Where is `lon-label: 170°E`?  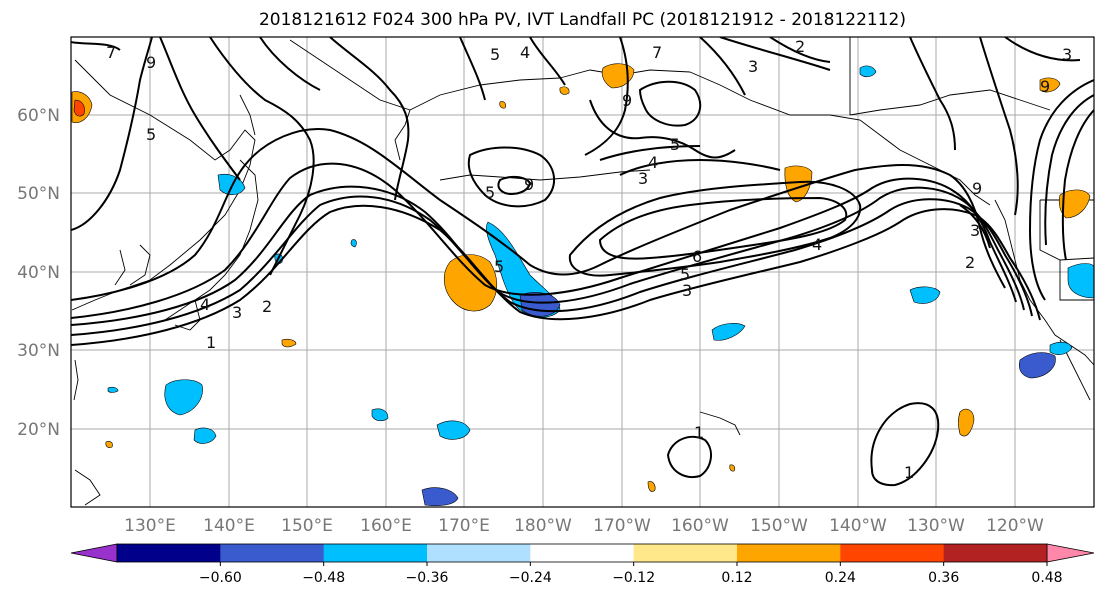 lon-label: 170°E is located at coordinates (464, 526).